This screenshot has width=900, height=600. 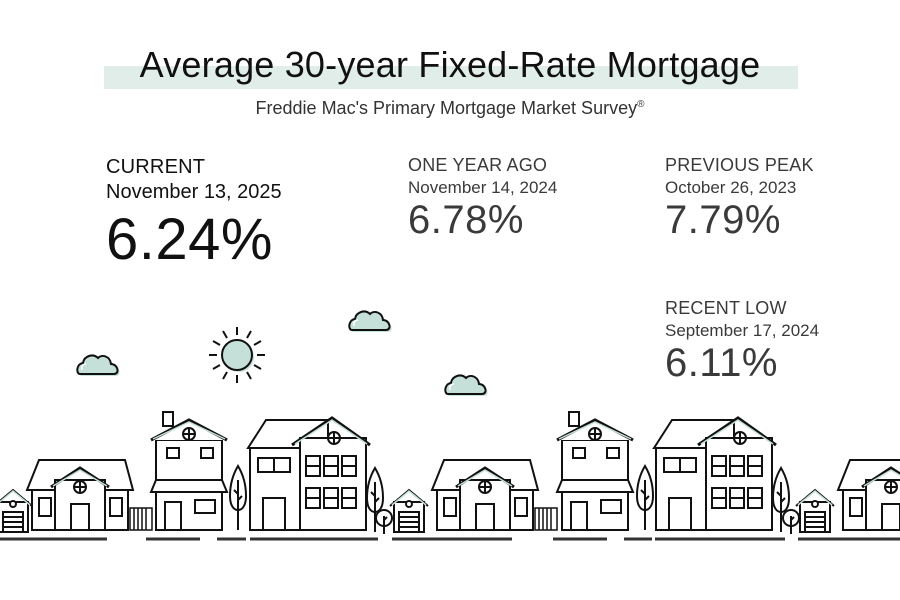 I want to click on stat-value: 6.24%, so click(x=189, y=239).